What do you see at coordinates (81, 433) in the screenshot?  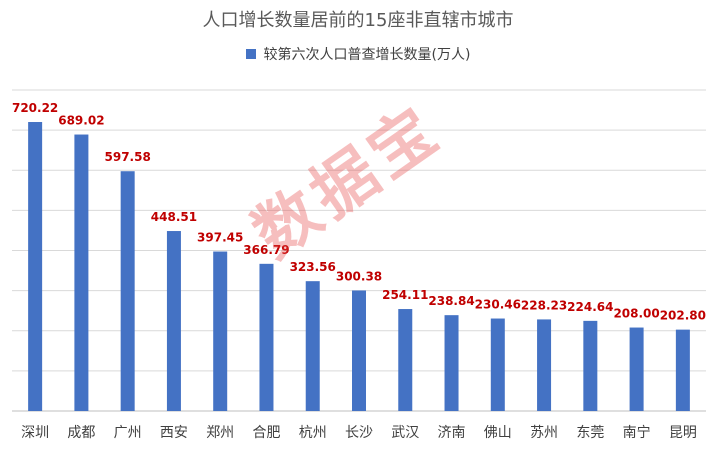 I see `x-tick-label: 成都` at bounding box center [81, 433].